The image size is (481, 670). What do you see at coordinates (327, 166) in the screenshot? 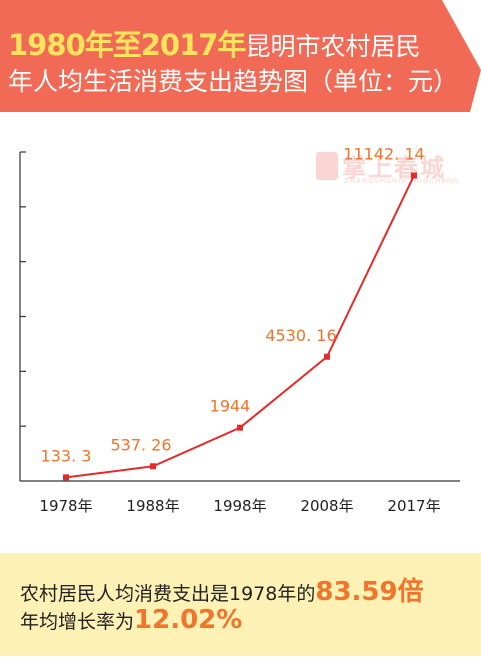
I see `logo-icon` at bounding box center [327, 166].